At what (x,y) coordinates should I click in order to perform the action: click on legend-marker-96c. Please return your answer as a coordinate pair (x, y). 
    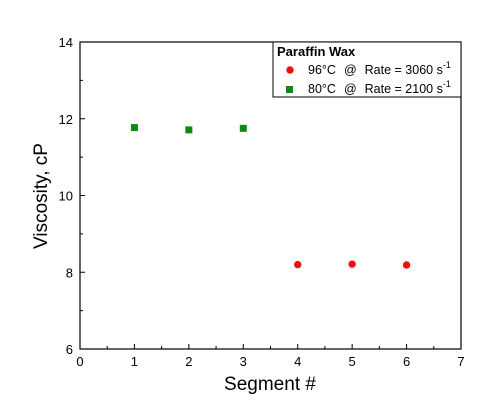
    Looking at the image, I should click on (290, 70).